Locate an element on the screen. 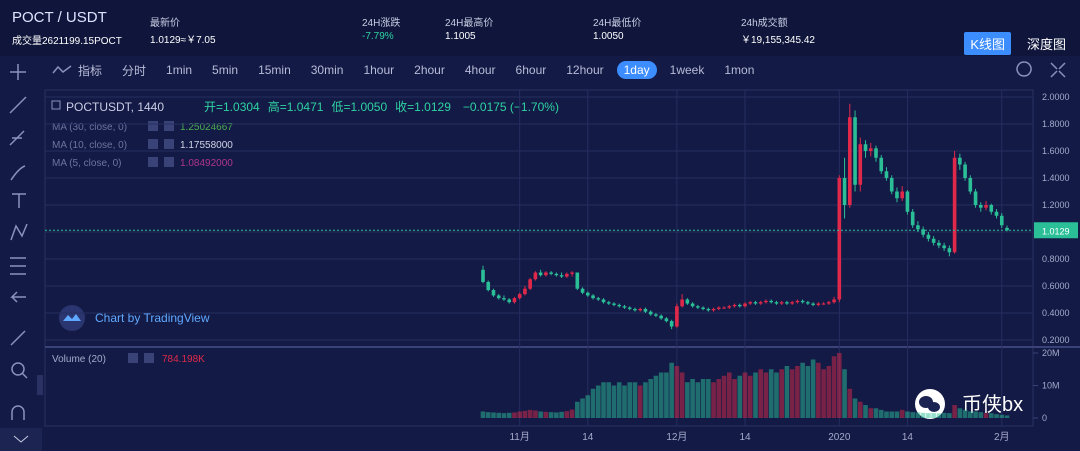  indicators: 指标 is located at coordinates (90, 70).